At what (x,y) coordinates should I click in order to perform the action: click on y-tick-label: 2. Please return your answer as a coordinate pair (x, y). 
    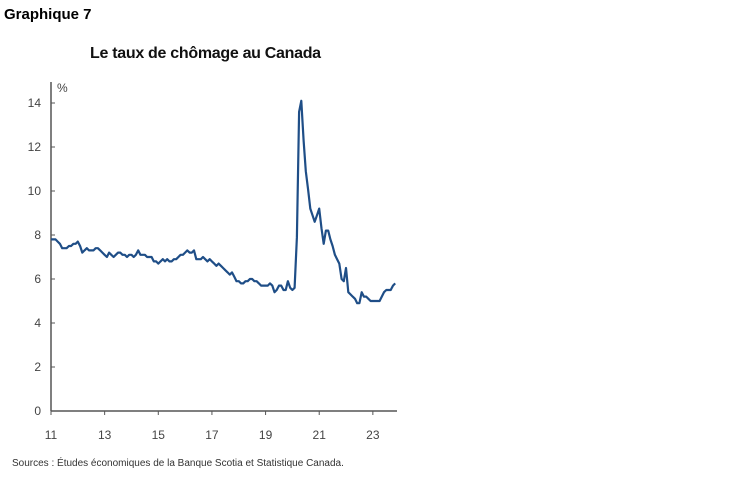
    Looking at the image, I should click on (37, 367).